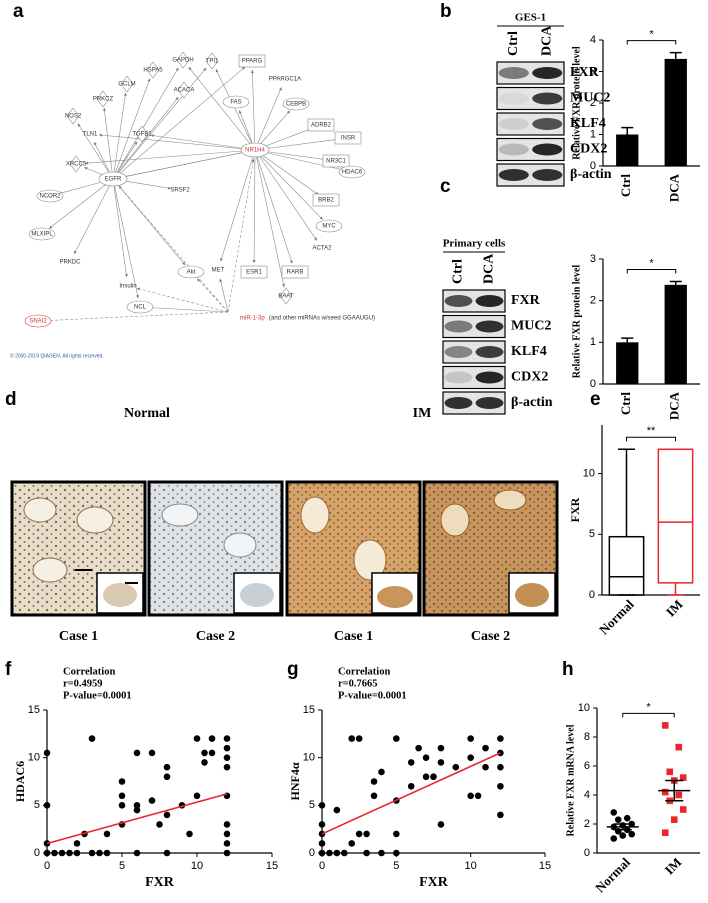 This screenshot has width=708, height=903. What do you see at coordinates (474, 244) in the screenshot?
I see `blot-title: Primary cells` at bounding box center [474, 244].